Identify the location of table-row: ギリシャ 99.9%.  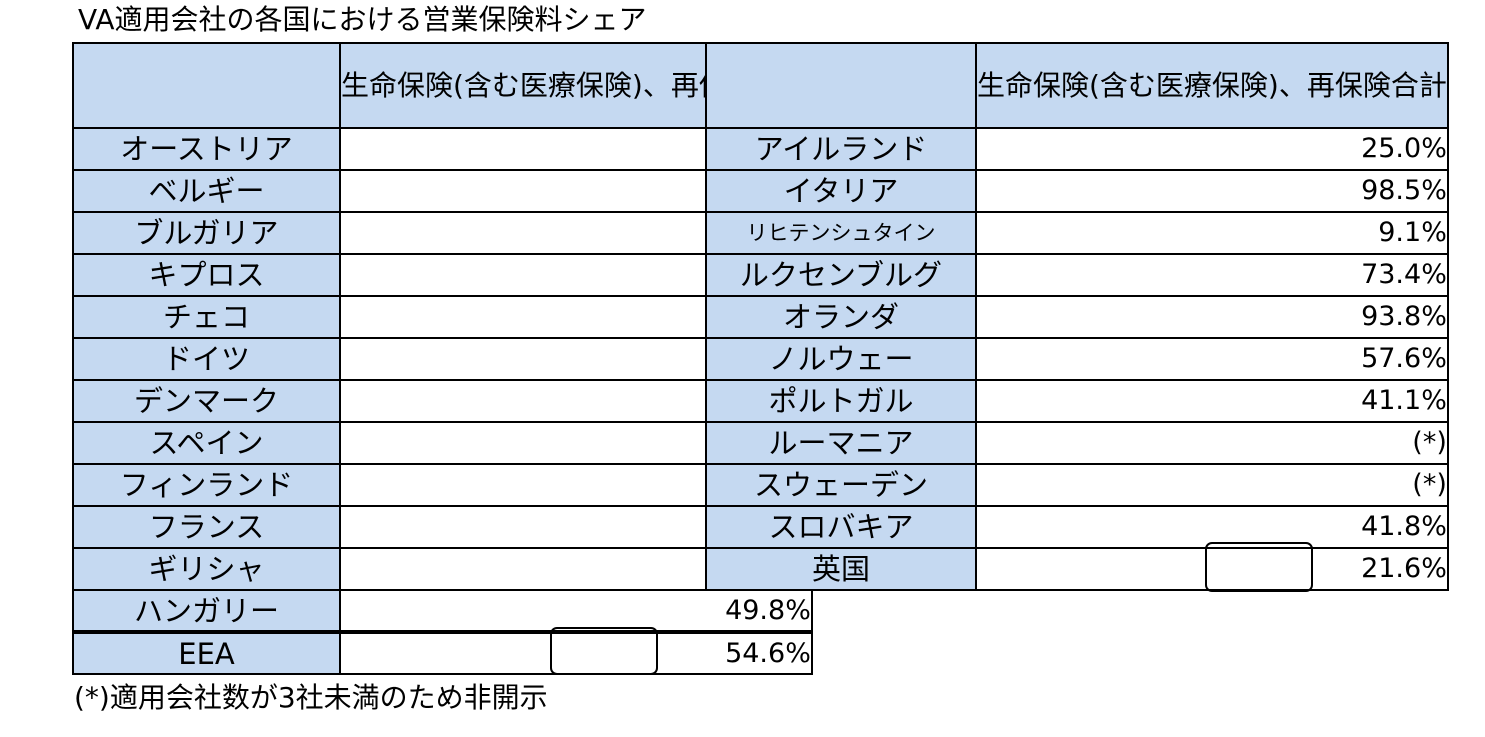
(442, 569).